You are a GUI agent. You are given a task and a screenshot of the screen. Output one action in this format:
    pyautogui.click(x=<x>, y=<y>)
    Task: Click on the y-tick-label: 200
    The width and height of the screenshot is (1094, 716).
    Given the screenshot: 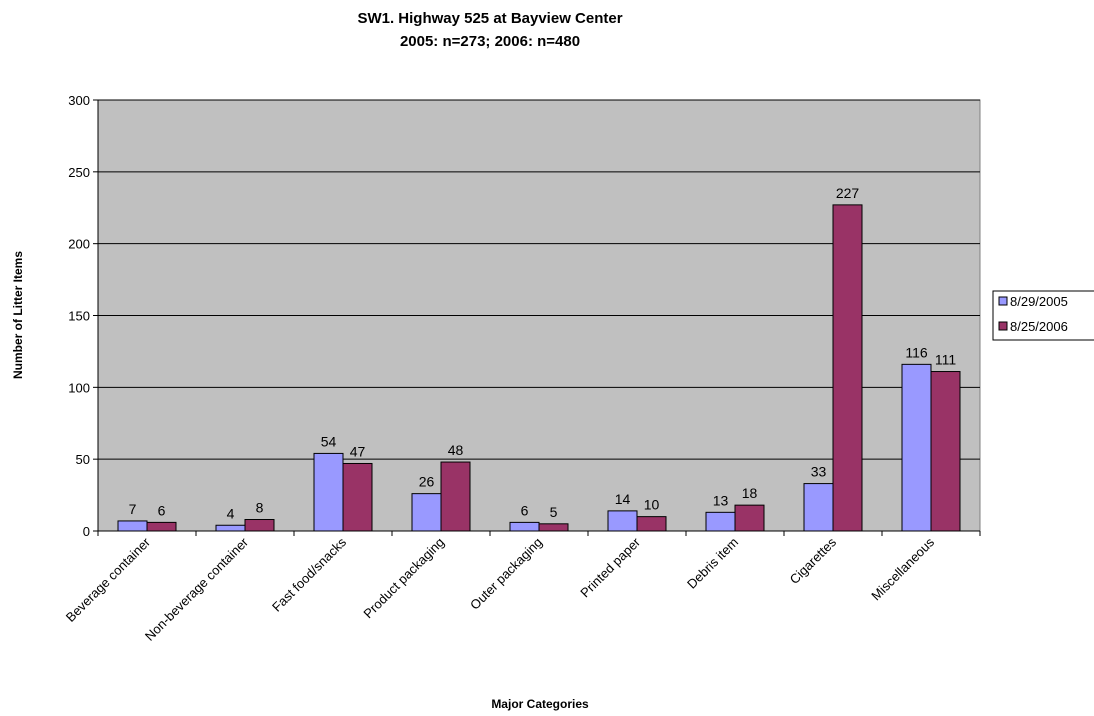 What is the action you would take?
    pyautogui.click(x=79, y=244)
    